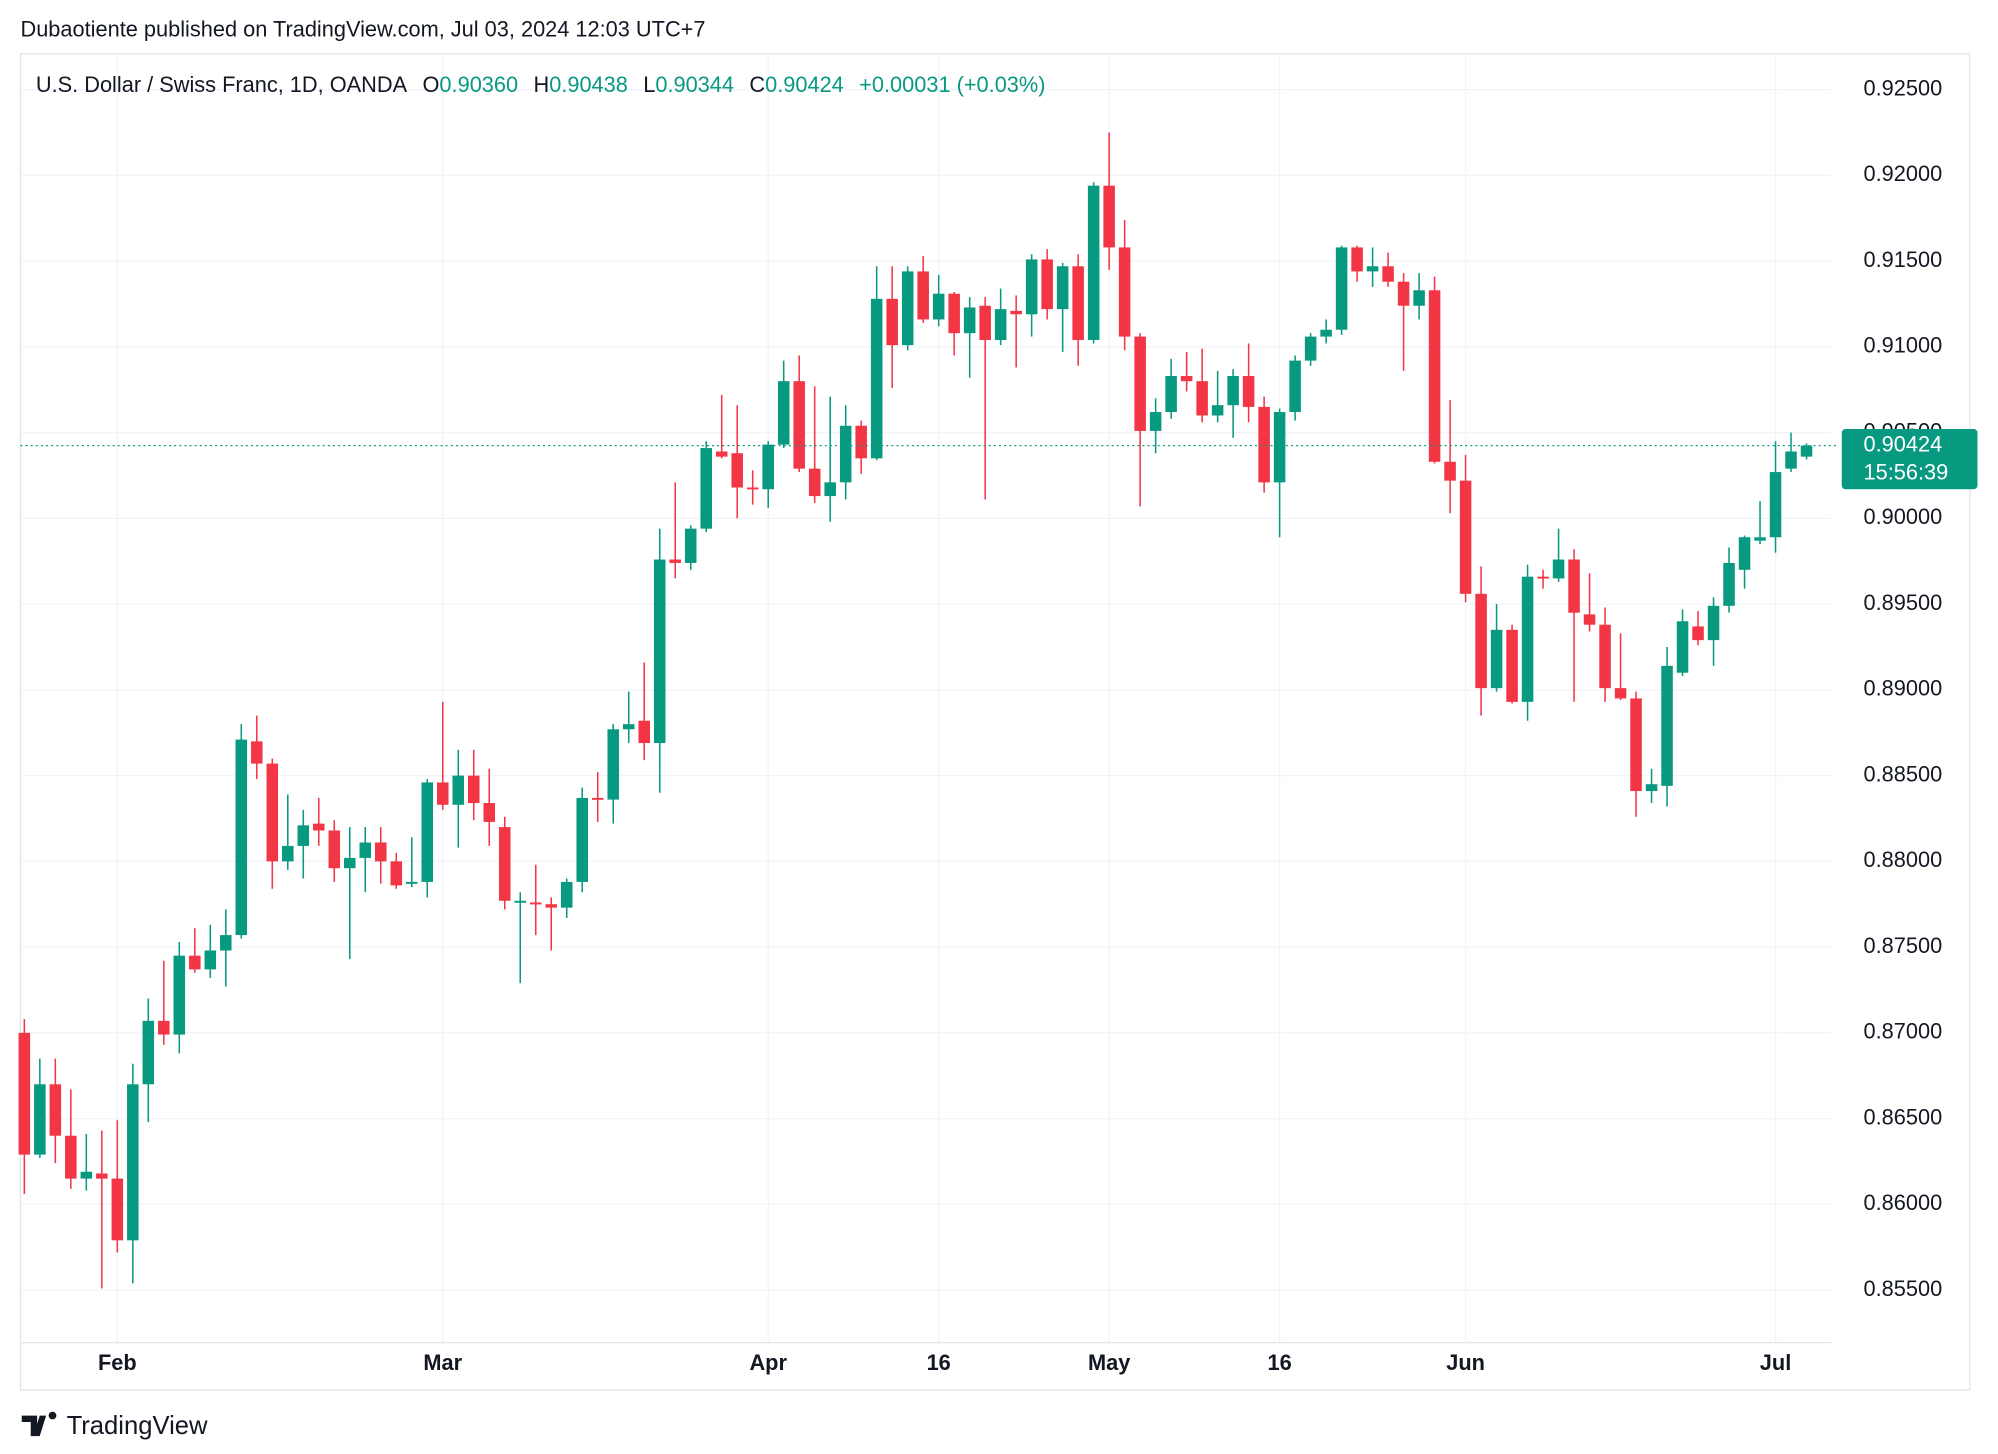  What do you see at coordinates (39, 1424) in the screenshot?
I see `logo-icon` at bounding box center [39, 1424].